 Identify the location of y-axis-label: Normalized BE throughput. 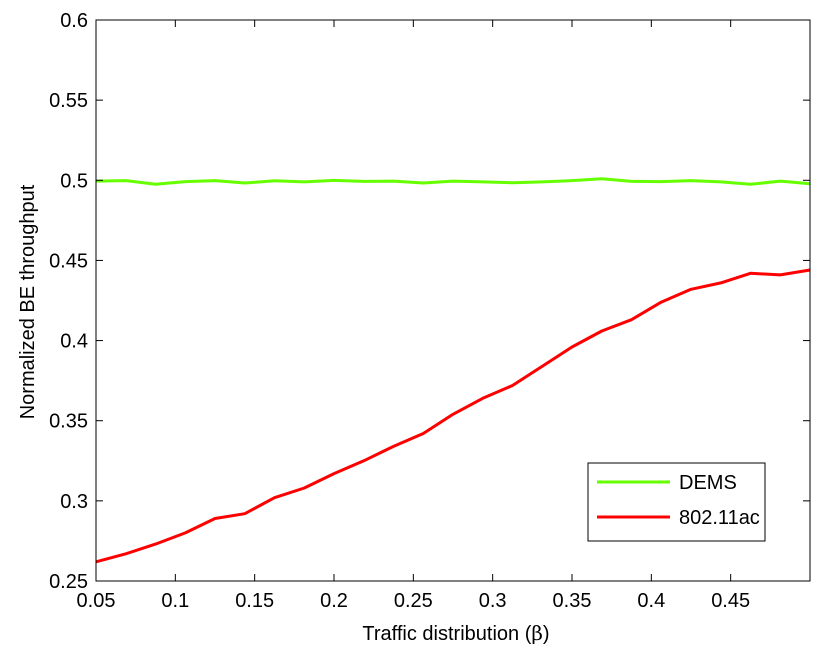
(28, 301).